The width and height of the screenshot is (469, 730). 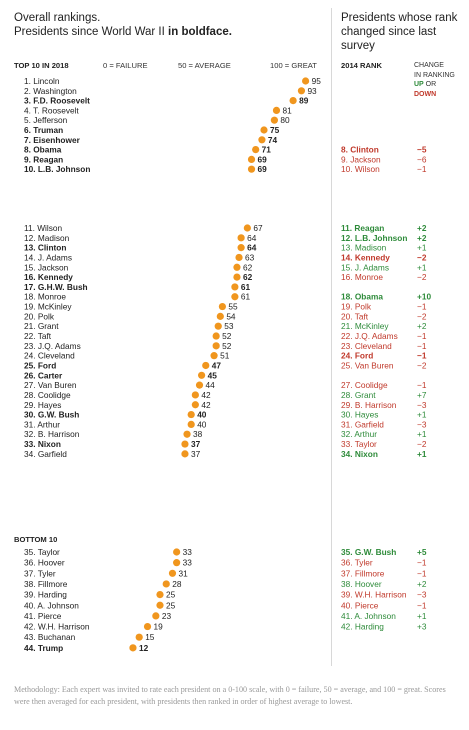 I want to click on rank-2014-label: 15. J. Adams, so click(x=365, y=267).